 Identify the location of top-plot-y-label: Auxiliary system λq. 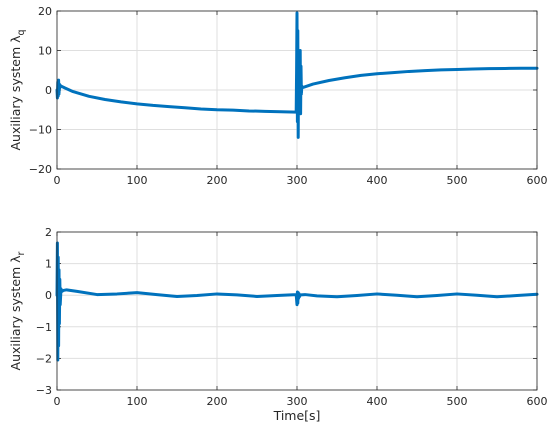
(17, 89).